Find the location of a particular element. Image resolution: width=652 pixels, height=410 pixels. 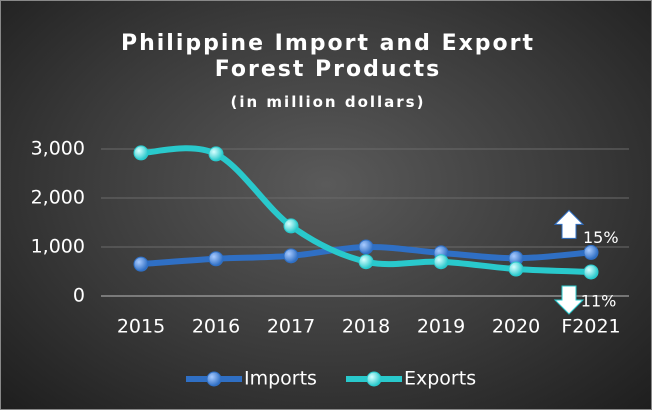

x-tick-label: 2020 is located at coordinates (516, 327).